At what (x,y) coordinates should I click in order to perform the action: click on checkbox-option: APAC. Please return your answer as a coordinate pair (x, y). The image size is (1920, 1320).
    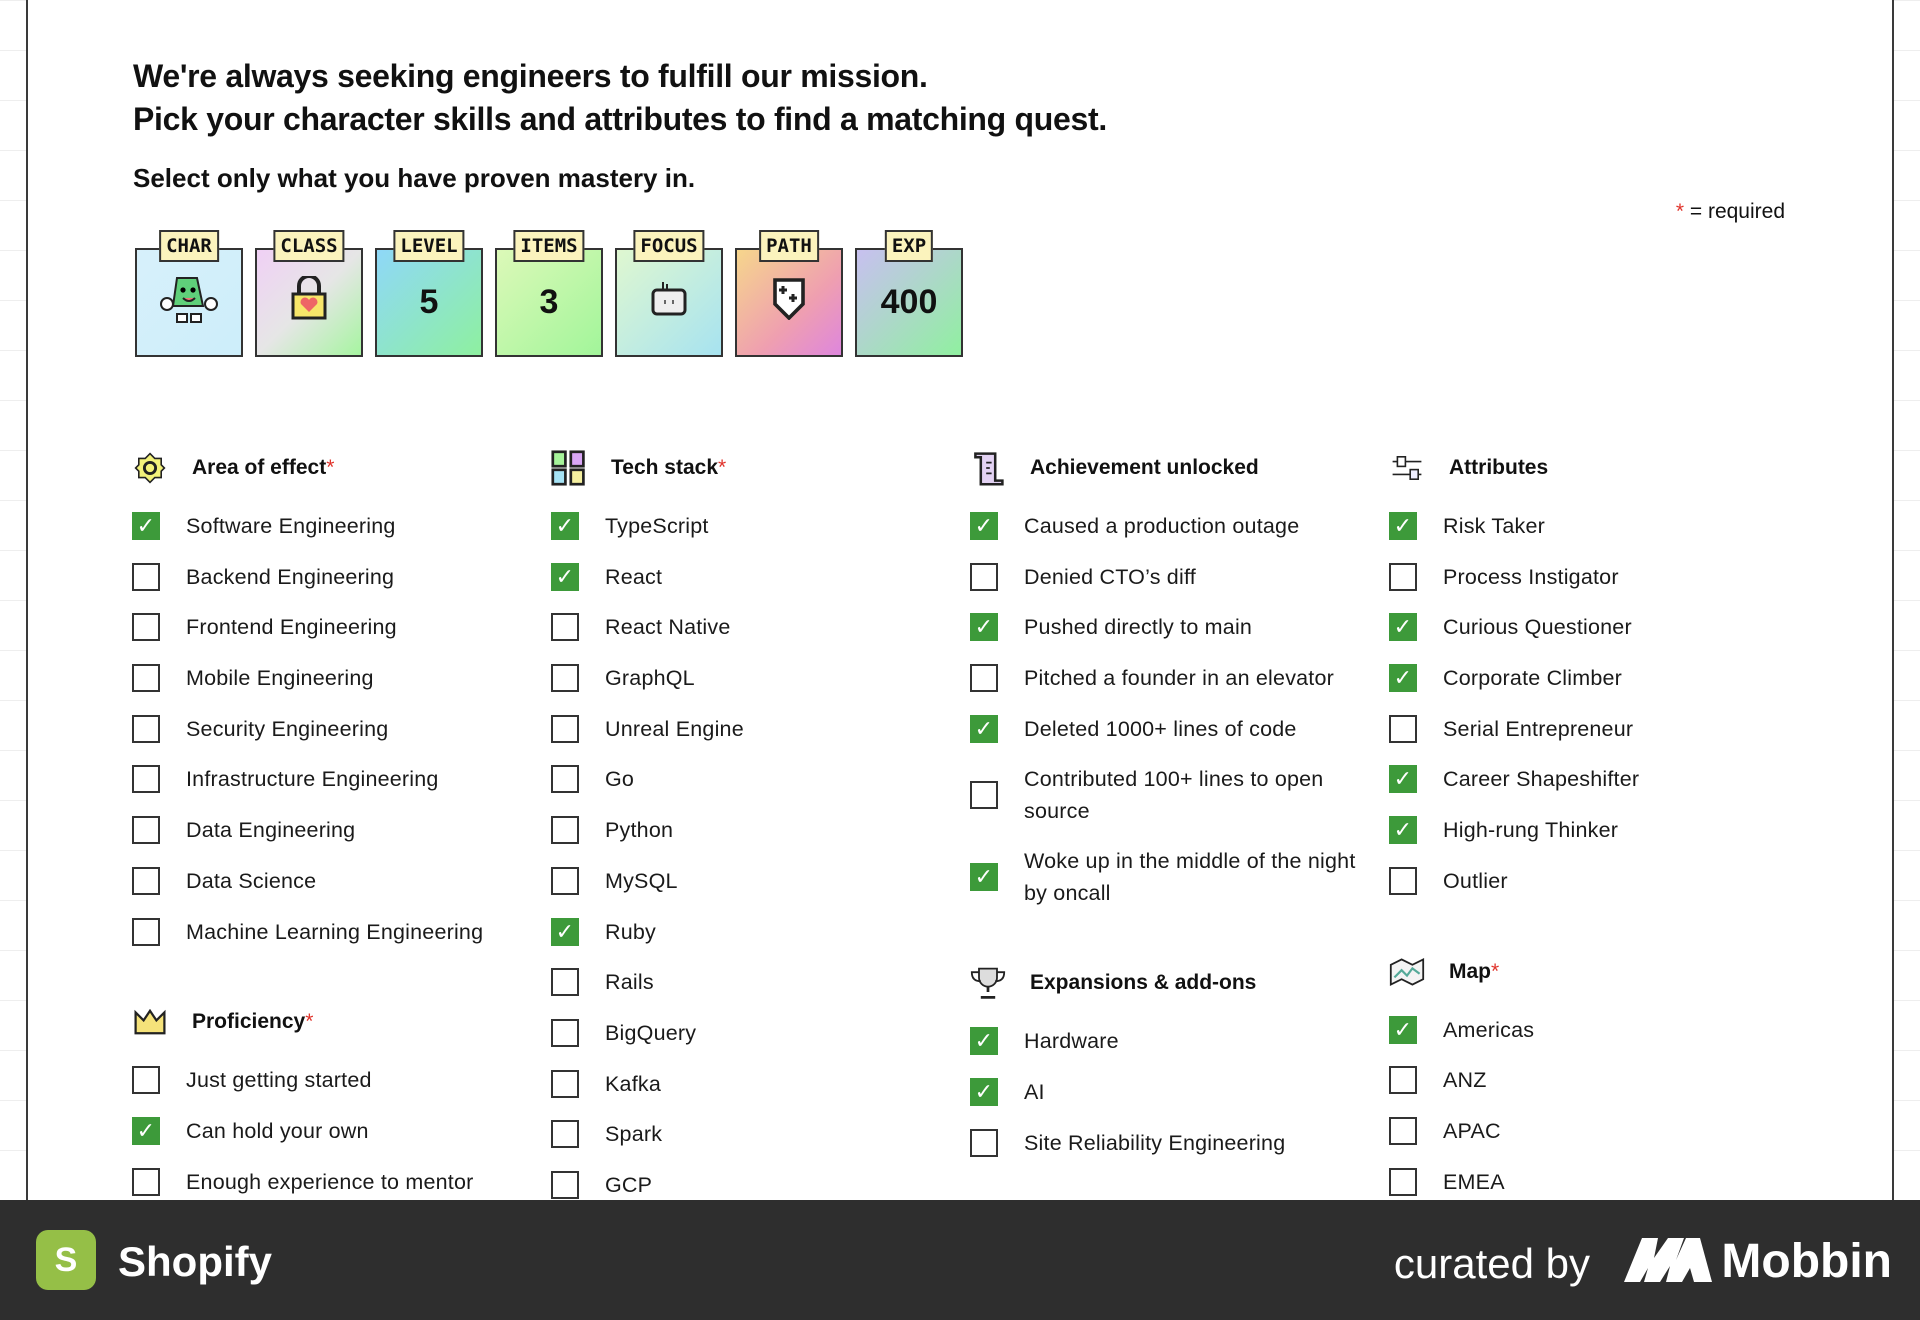
    Looking at the image, I should click on (1599, 1140).